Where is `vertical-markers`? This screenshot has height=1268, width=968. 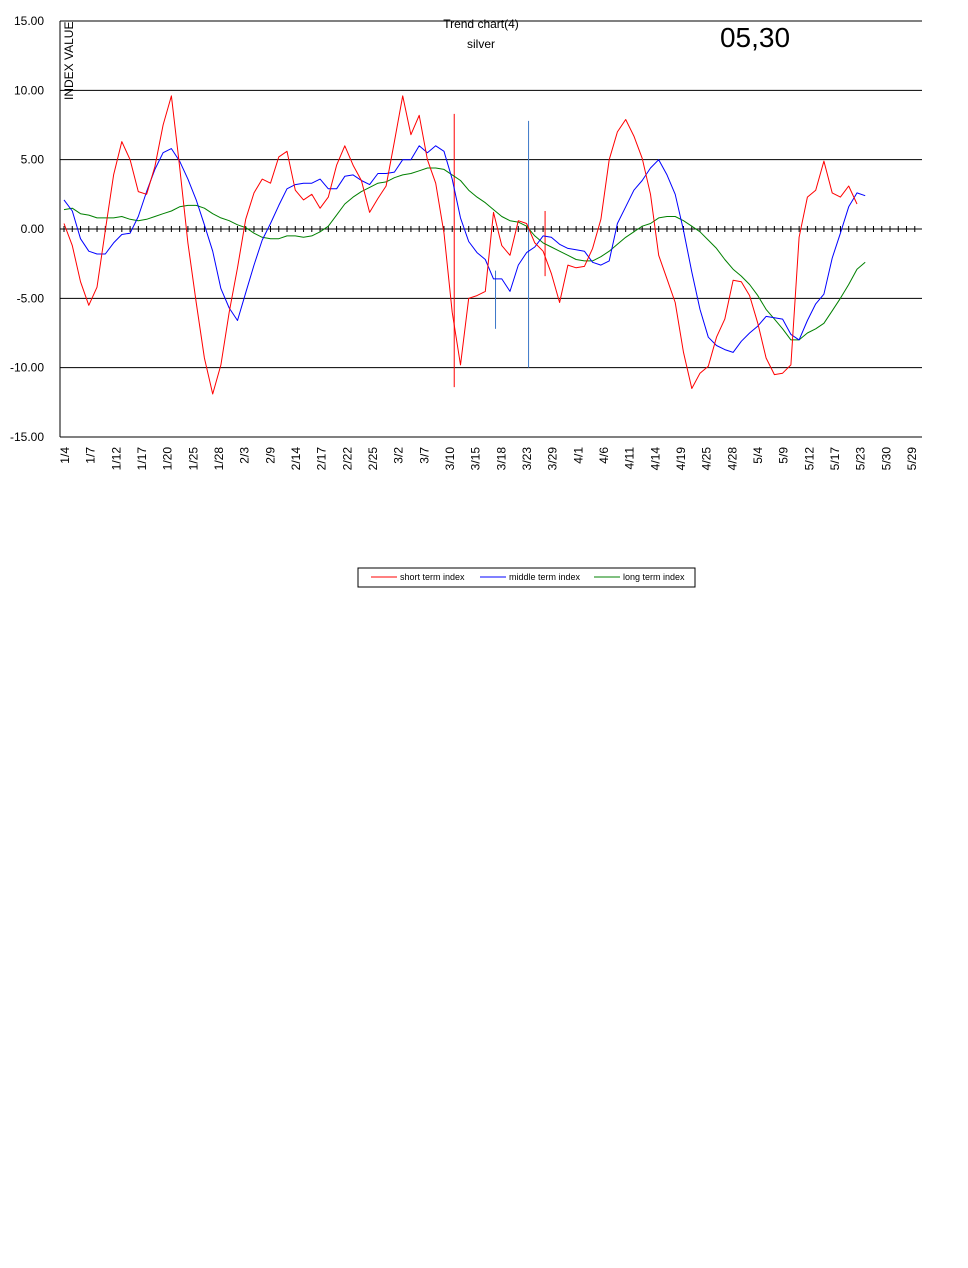
vertical-markers is located at coordinates (499, 250).